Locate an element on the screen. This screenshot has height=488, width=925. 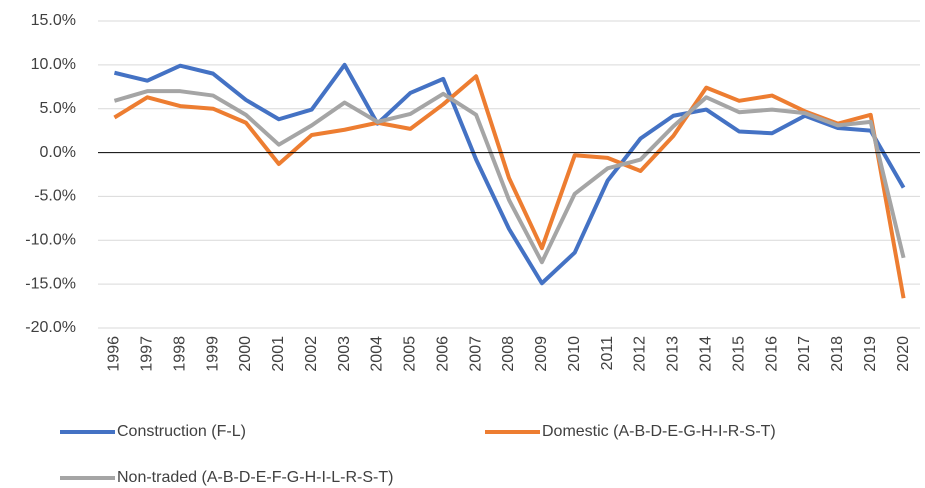
x-tick-label: 2008 is located at coordinates (508, 354).